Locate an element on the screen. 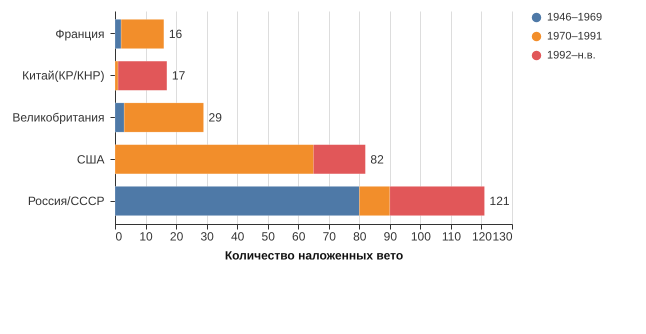 The height and width of the screenshot is (334, 646). x-tick-label: 20 is located at coordinates (177, 237).